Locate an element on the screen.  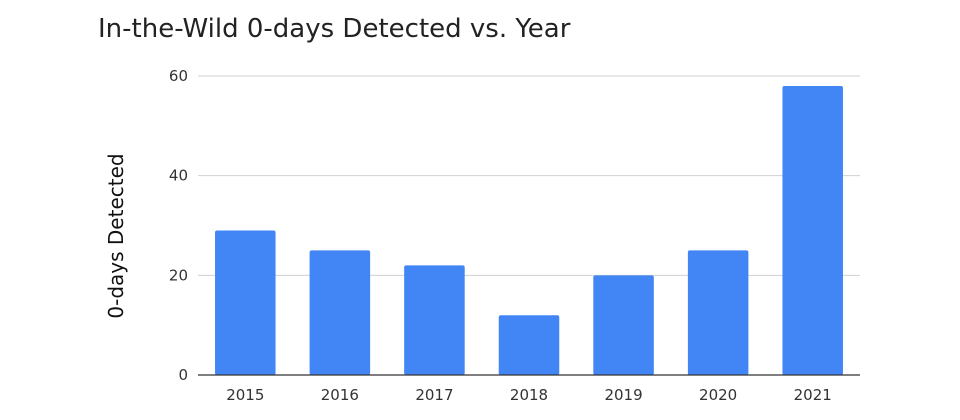
x-tick-label: 2017 is located at coordinates (434, 395).